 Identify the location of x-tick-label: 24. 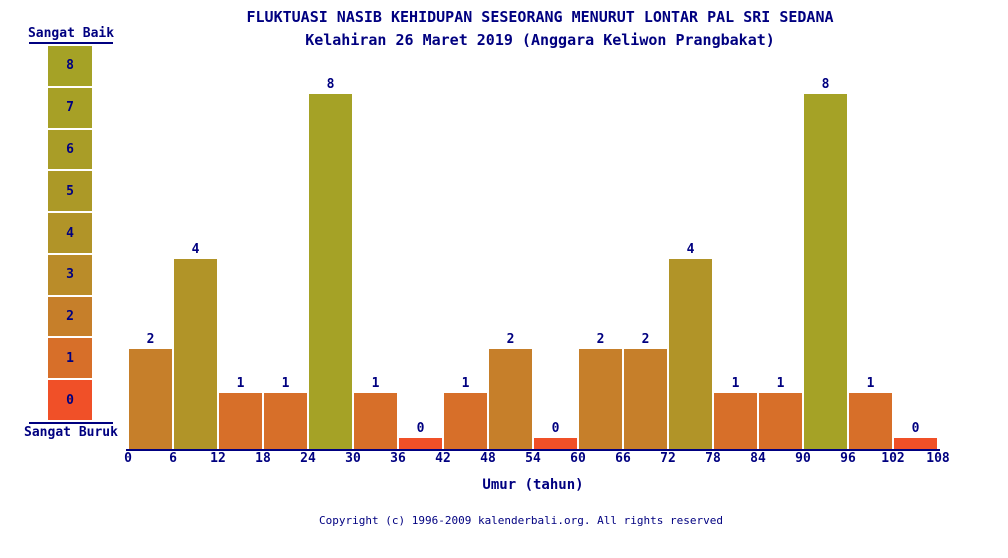
(308, 458).